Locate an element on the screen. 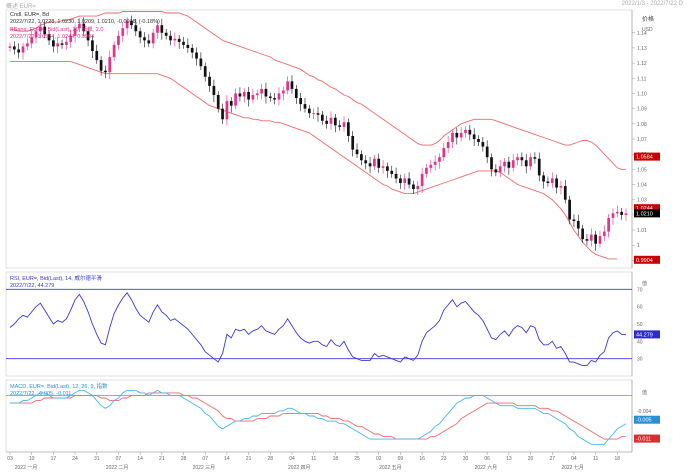 The image size is (689, 472). x-day-label: 11 is located at coordinates (595, 459).